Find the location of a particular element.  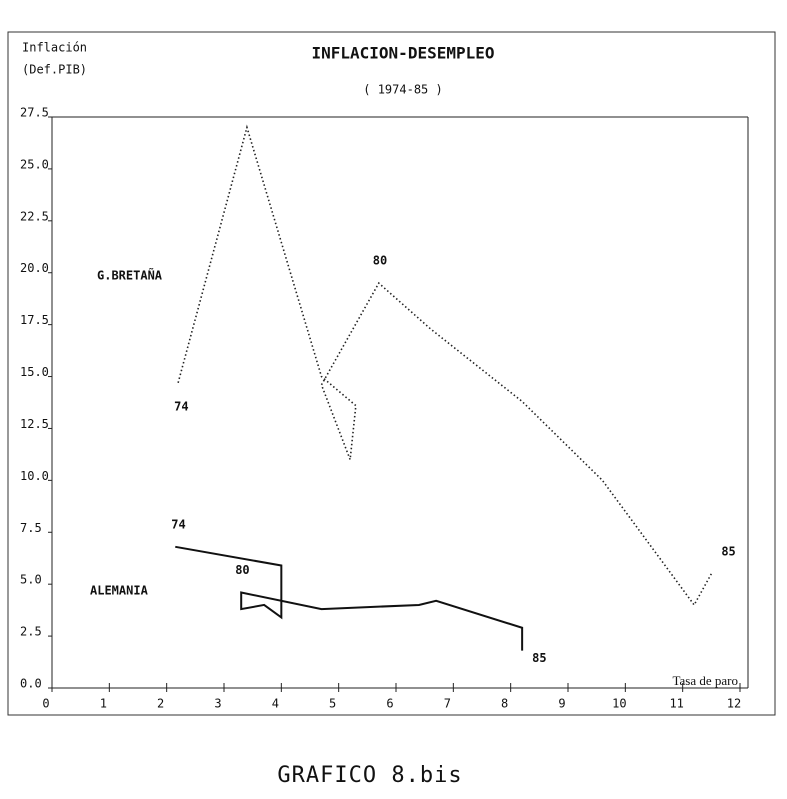

x-tick-label: 10 is located at coordinates (619, 704).